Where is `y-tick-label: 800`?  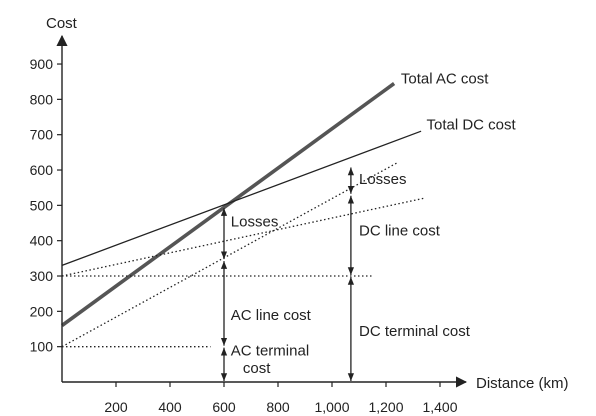
y-tick-label: 800 is located at coordinates (42, 99).